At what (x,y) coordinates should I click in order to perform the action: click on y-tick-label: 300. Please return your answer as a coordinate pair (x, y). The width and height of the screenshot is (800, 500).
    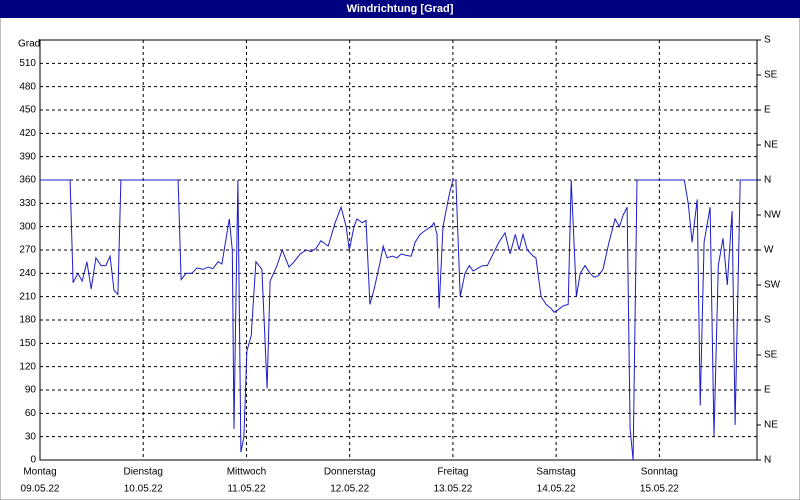
    Looking at the image, I should click on (27, 226).